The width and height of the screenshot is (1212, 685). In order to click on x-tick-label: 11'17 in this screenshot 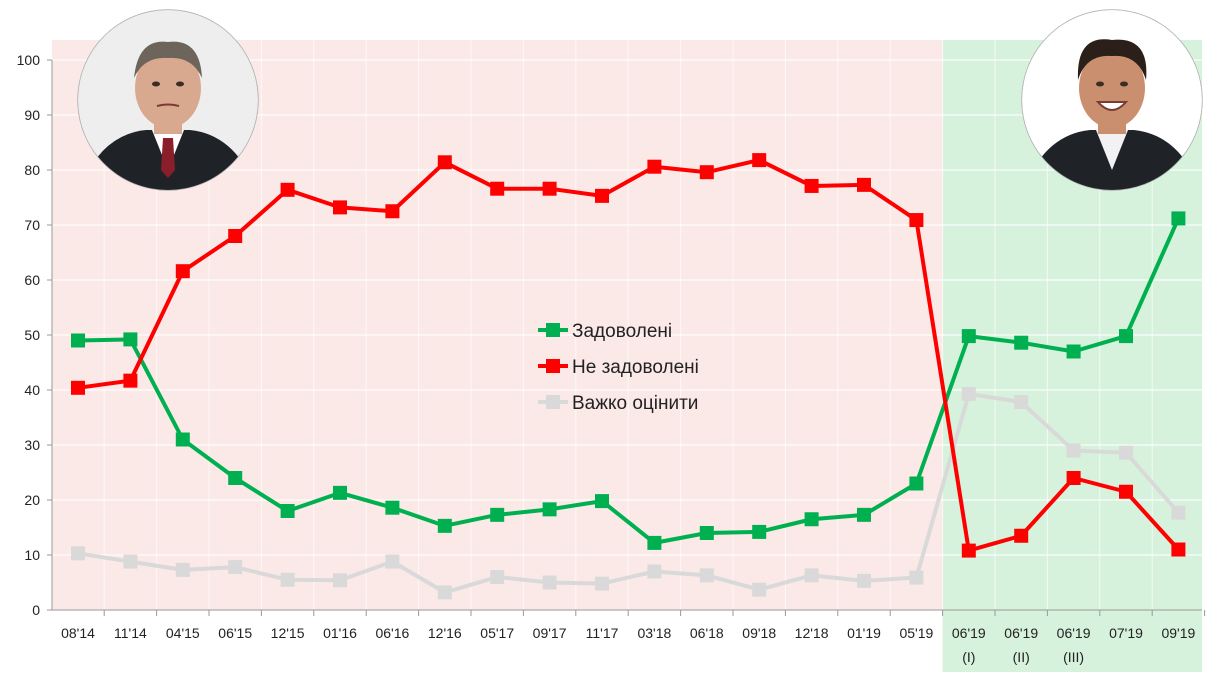, I will do `click(602, 633)`.